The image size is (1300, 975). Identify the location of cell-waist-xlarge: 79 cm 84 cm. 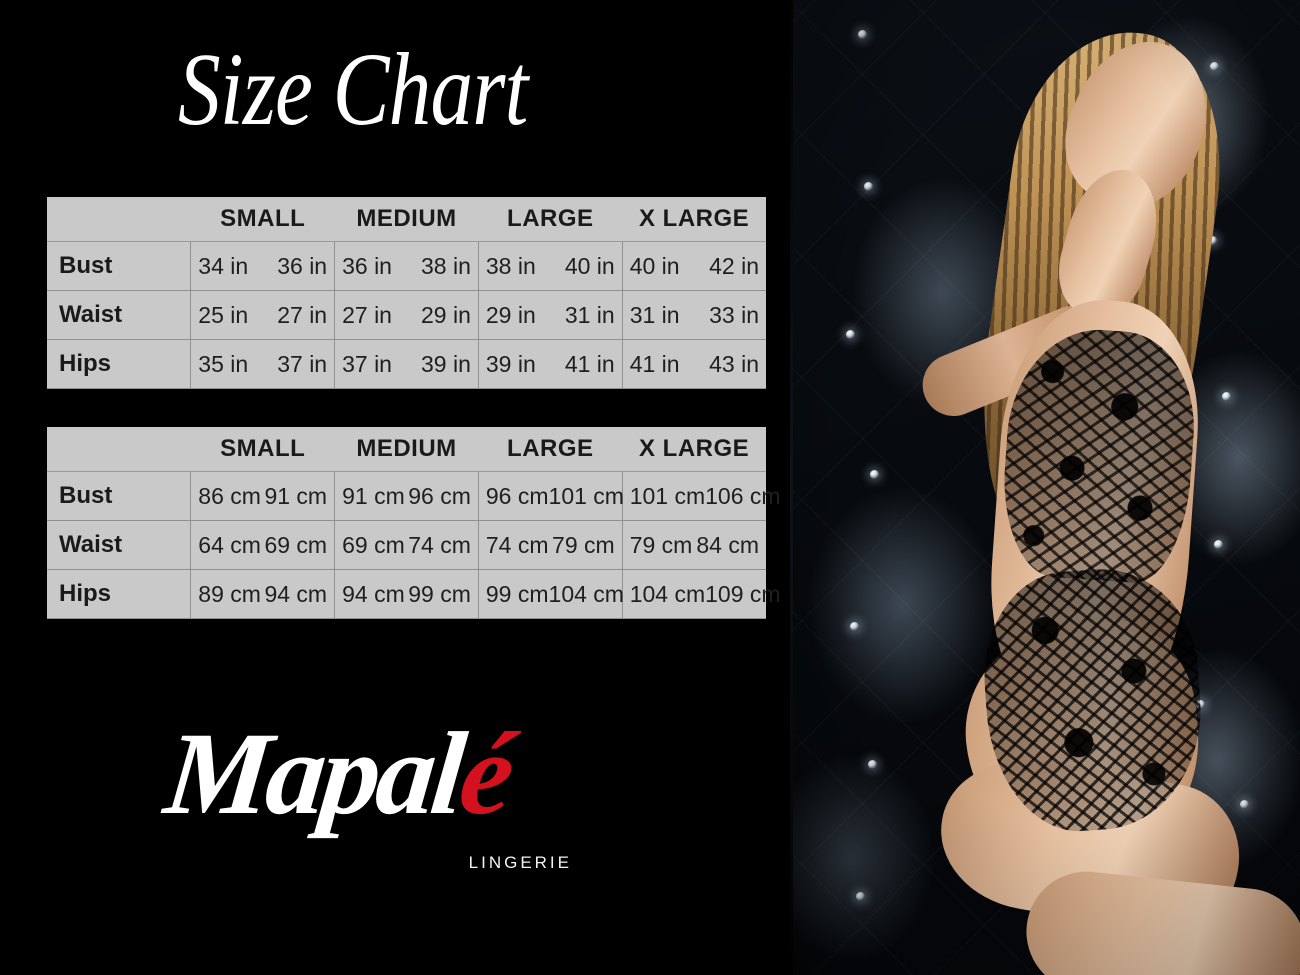
(693, 545).